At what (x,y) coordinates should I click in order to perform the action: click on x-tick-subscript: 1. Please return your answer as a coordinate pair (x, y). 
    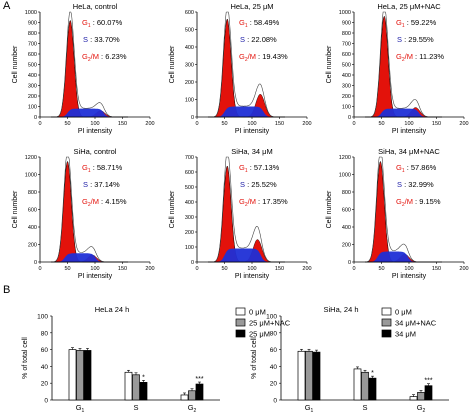
    Looking at the image, I should click on (83, 411).